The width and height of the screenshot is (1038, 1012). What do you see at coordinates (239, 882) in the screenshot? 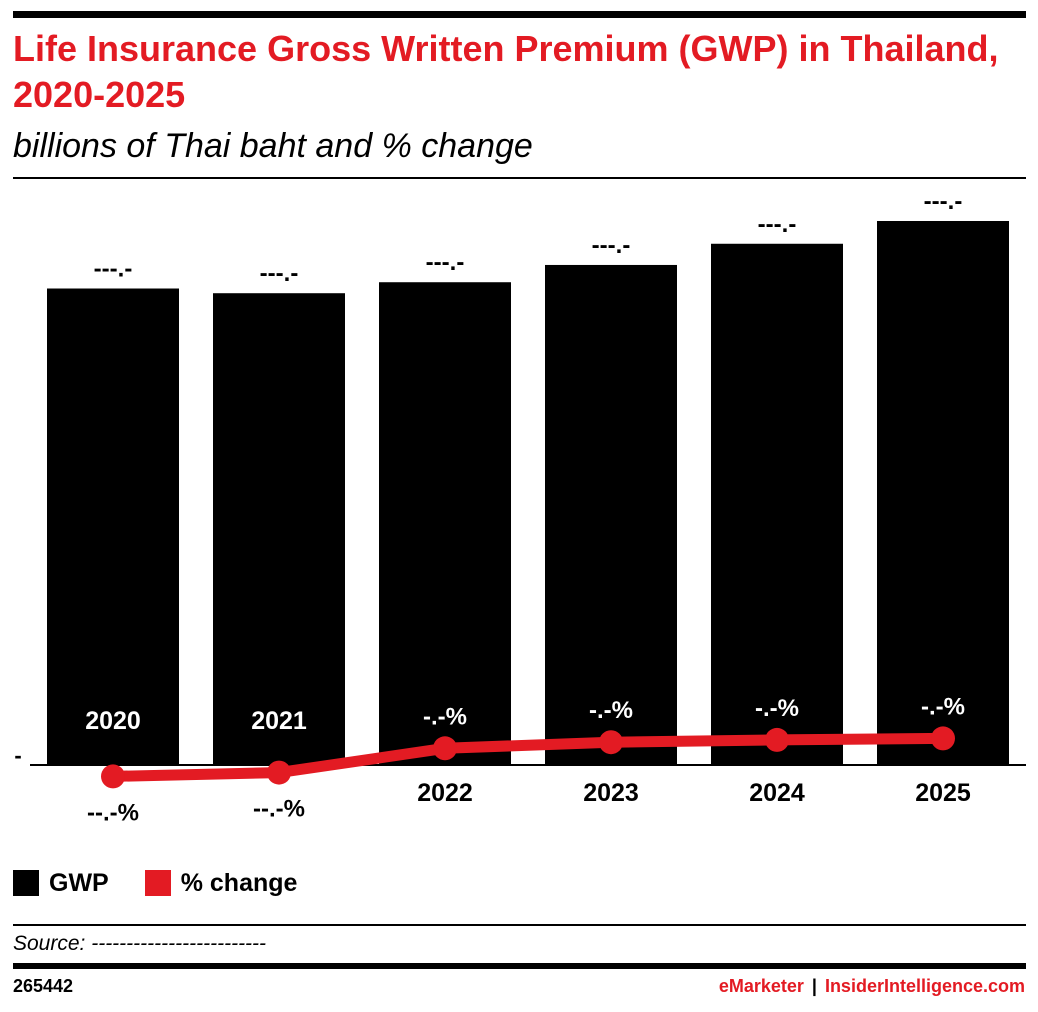
I see `legend-label-change: % change` at bounding box center [239, 882].